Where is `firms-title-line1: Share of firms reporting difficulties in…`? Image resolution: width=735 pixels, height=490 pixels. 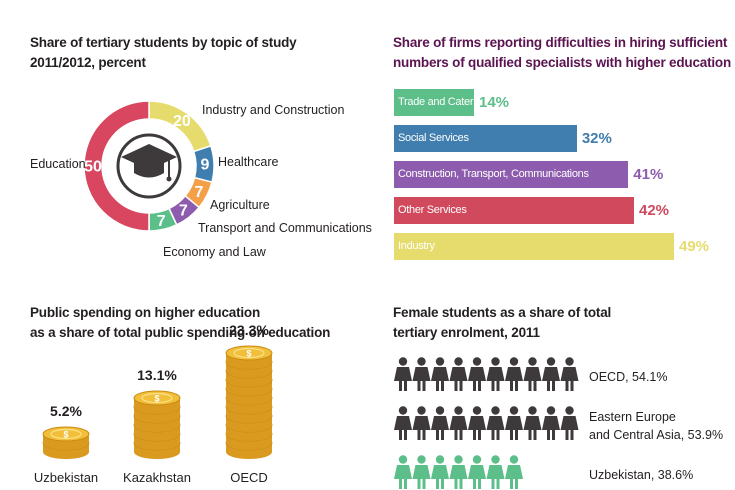
firms-title-line1: Share of firms reporting difficulties in… is located at coordinates (560, 42).